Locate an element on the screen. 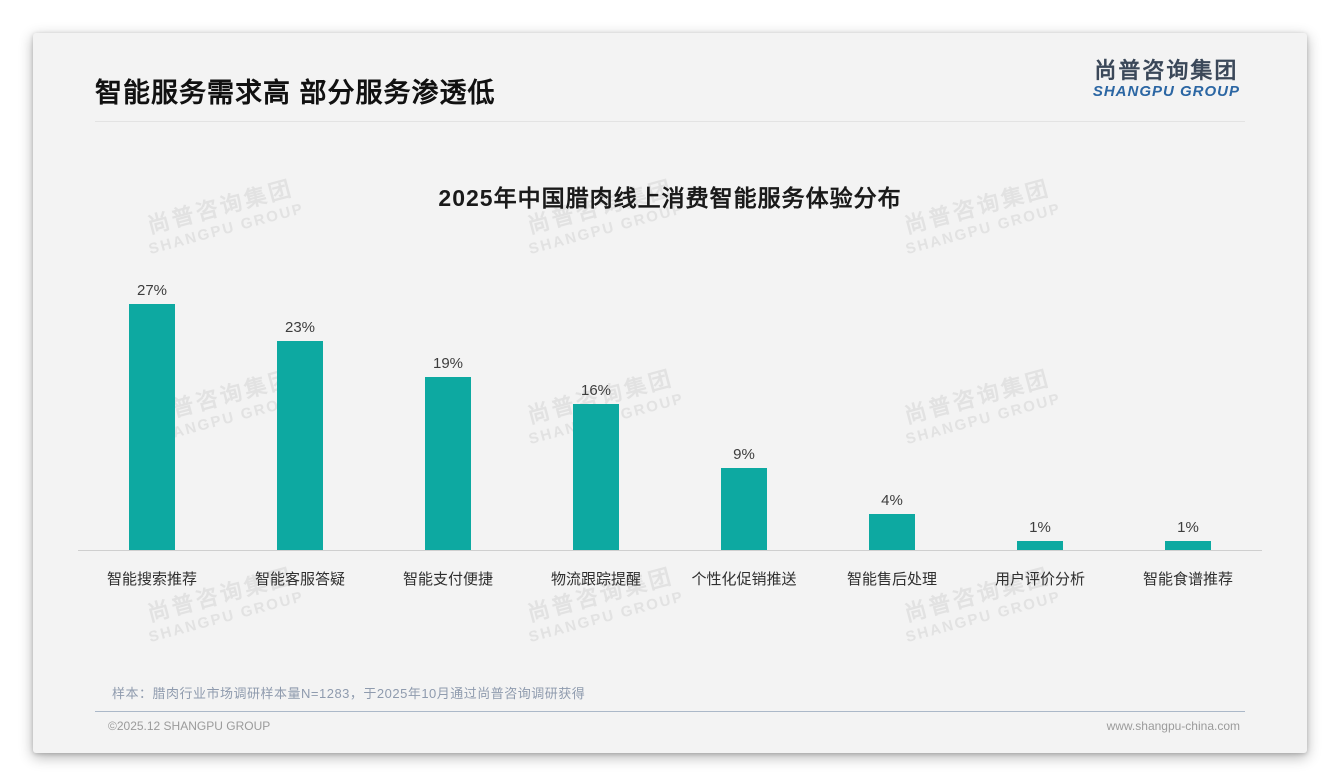 The image size is (1340, 780). bar-column: 9% is located at coordinates (744, 414).